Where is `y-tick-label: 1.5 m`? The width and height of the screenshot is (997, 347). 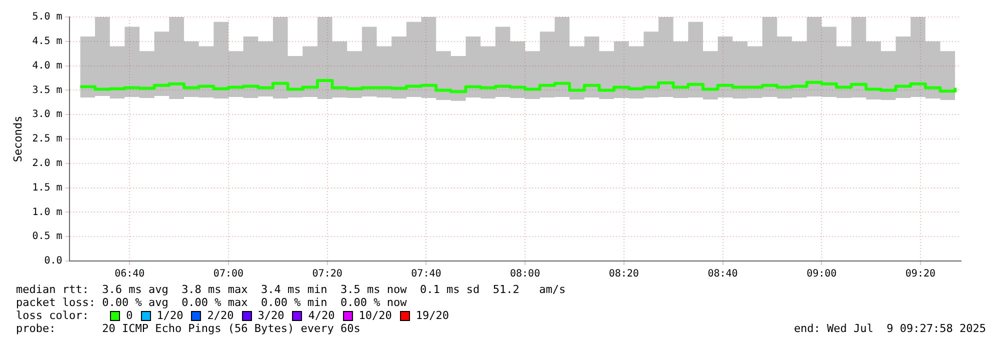 y-tick-label: 1.5 m is located at coordinates (47, 188).